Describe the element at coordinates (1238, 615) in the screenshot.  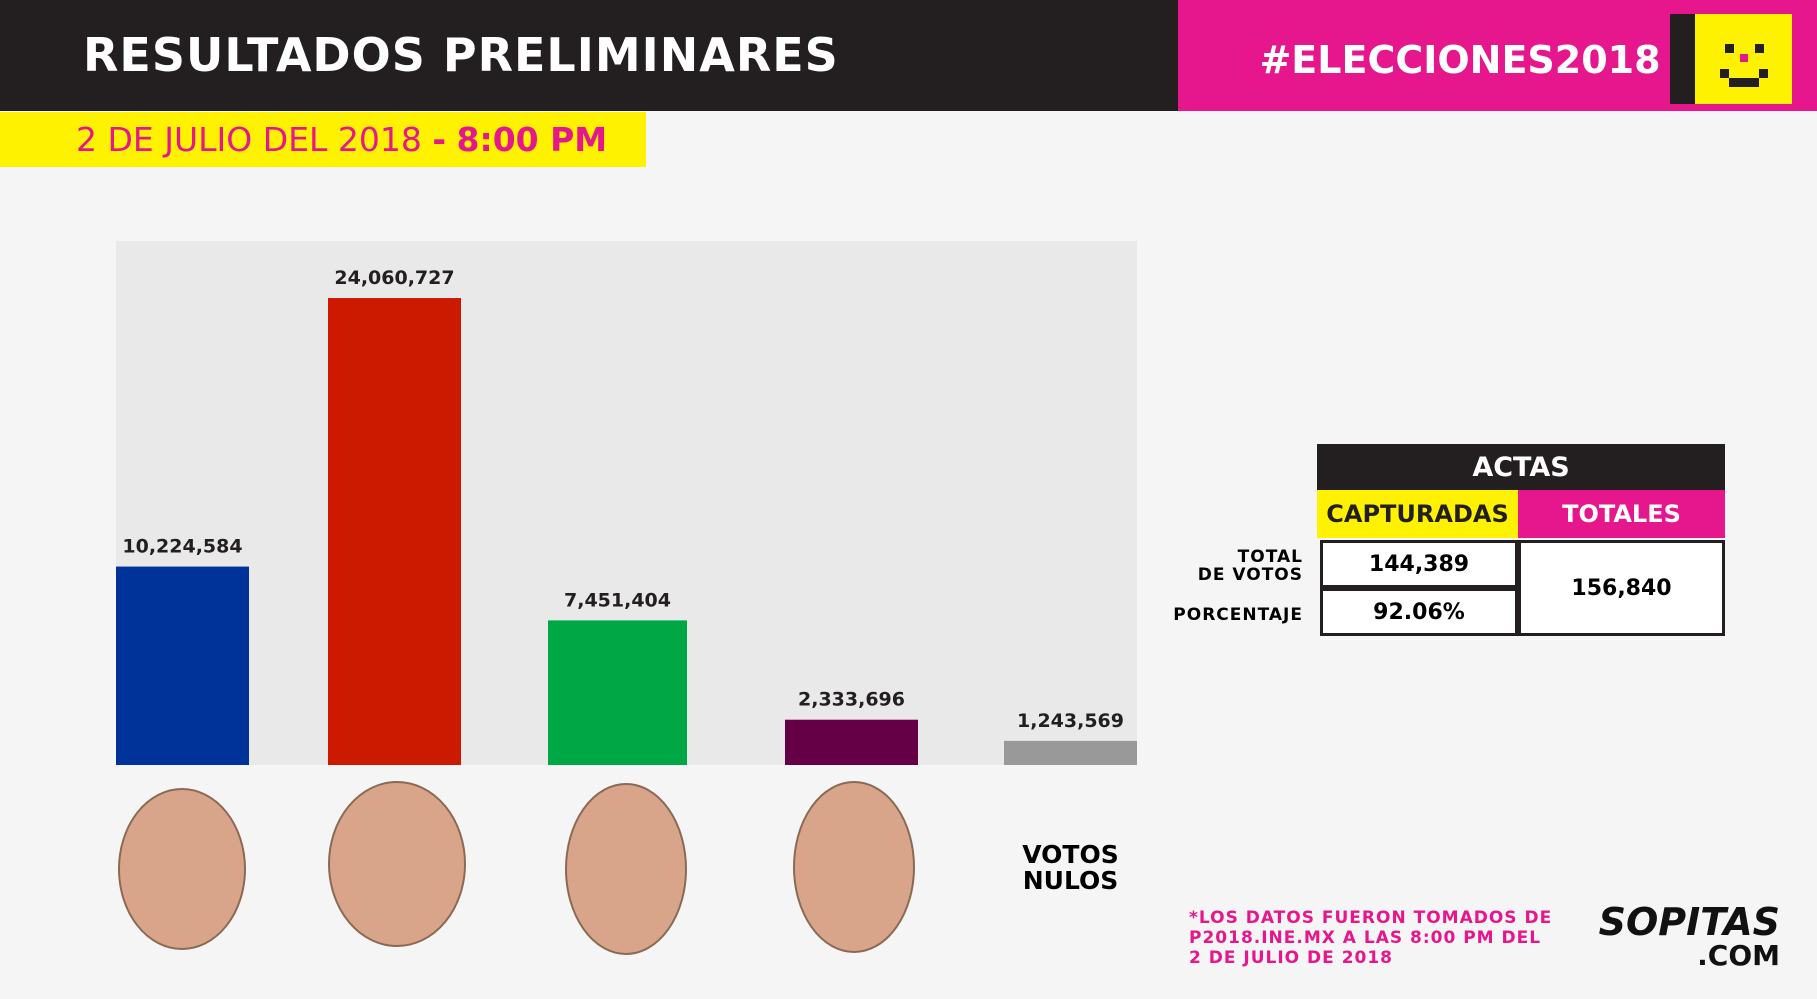
I see `row-label: PORCENTAJE` at that location.